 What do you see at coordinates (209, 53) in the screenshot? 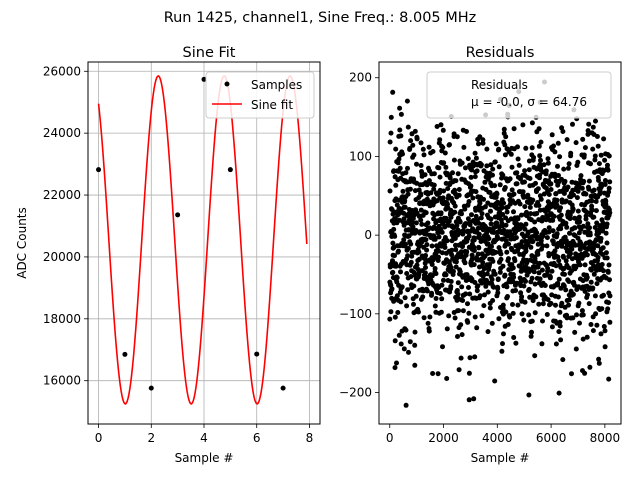
I see `sine-fit-title: Sine Fit` at bounding box center [209, 53].